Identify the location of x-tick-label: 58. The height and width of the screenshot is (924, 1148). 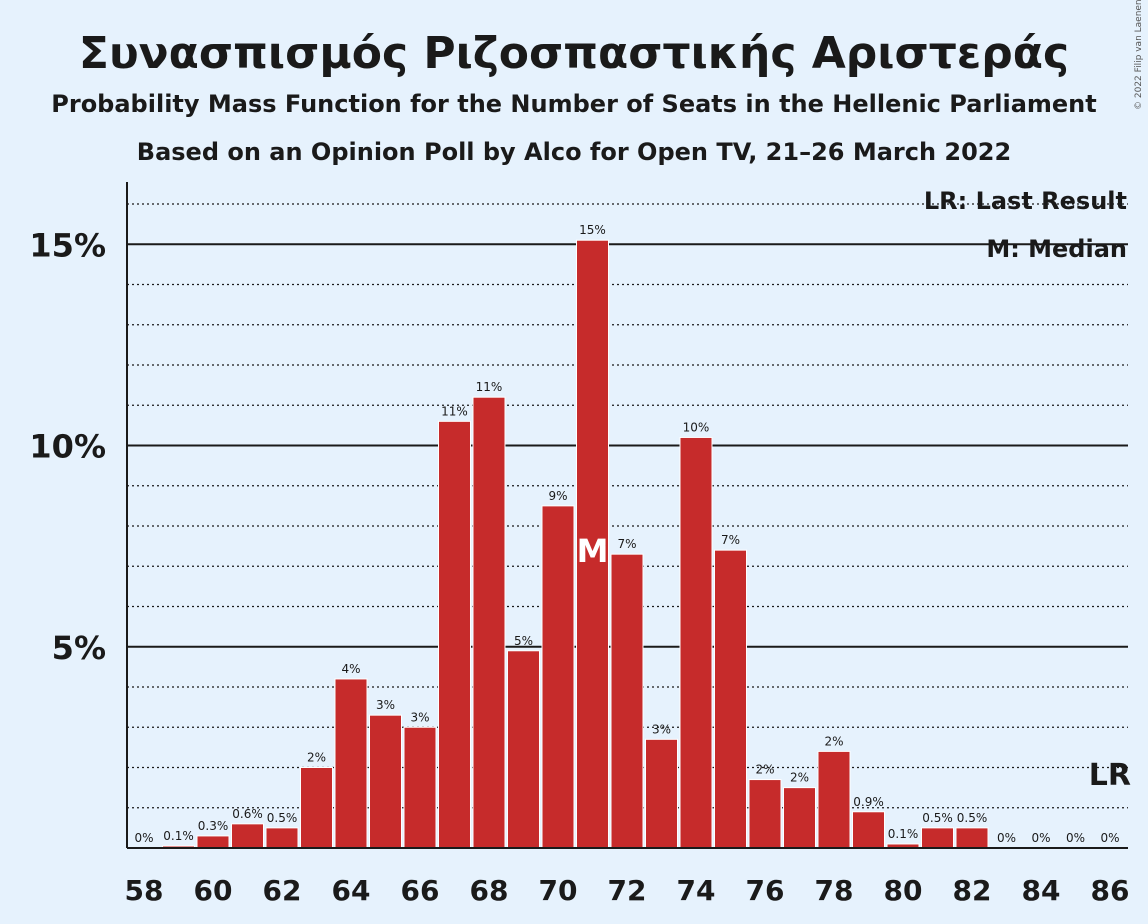
(144, 890).